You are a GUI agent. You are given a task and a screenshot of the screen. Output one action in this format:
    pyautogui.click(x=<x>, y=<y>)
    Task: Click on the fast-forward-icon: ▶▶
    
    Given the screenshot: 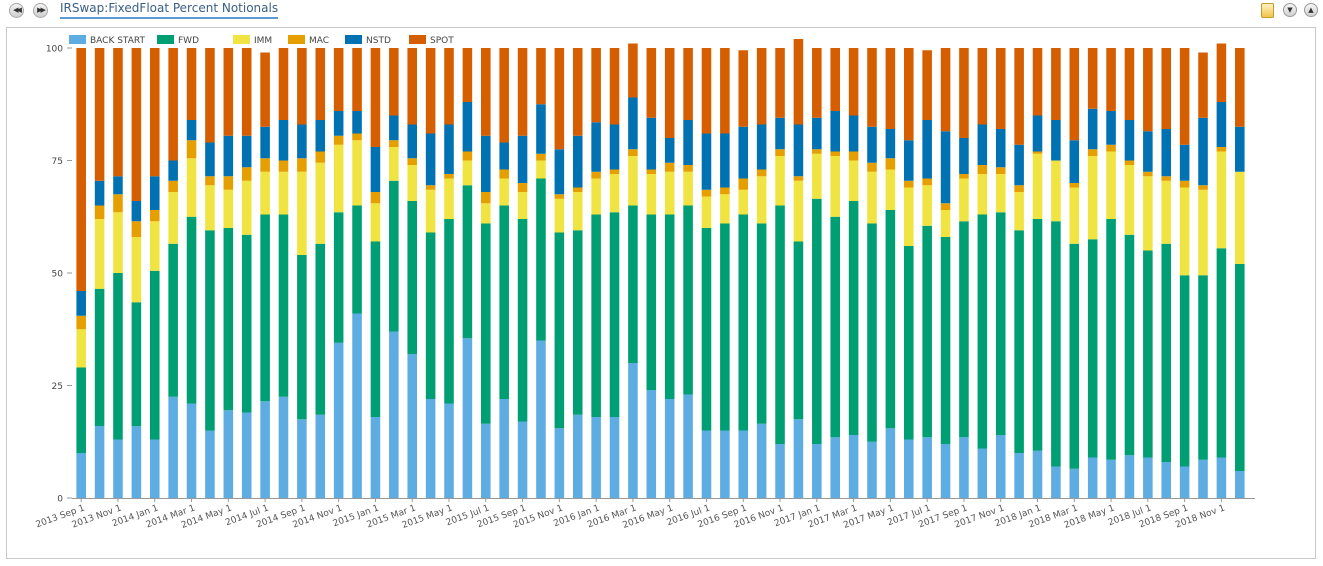 What is the action you would take?
    pyautogui.click(x=40, y=10)
    